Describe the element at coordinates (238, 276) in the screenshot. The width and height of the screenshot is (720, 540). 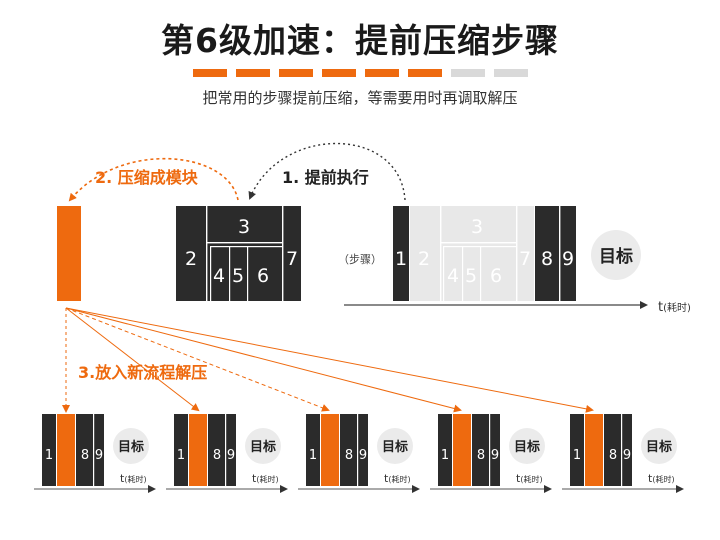
I see `block-step-5: 5` at that location.